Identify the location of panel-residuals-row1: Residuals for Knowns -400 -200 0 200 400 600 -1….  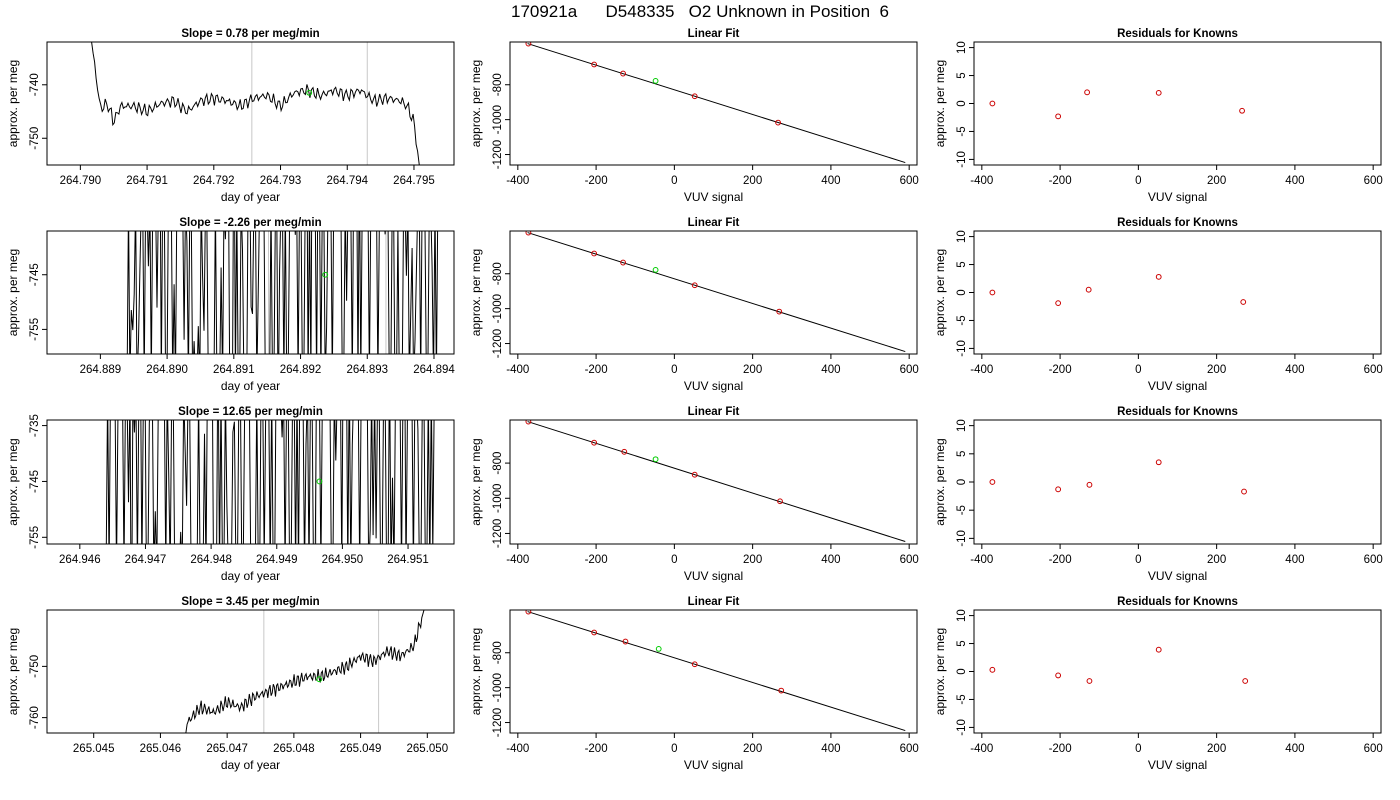
(1158, 116).